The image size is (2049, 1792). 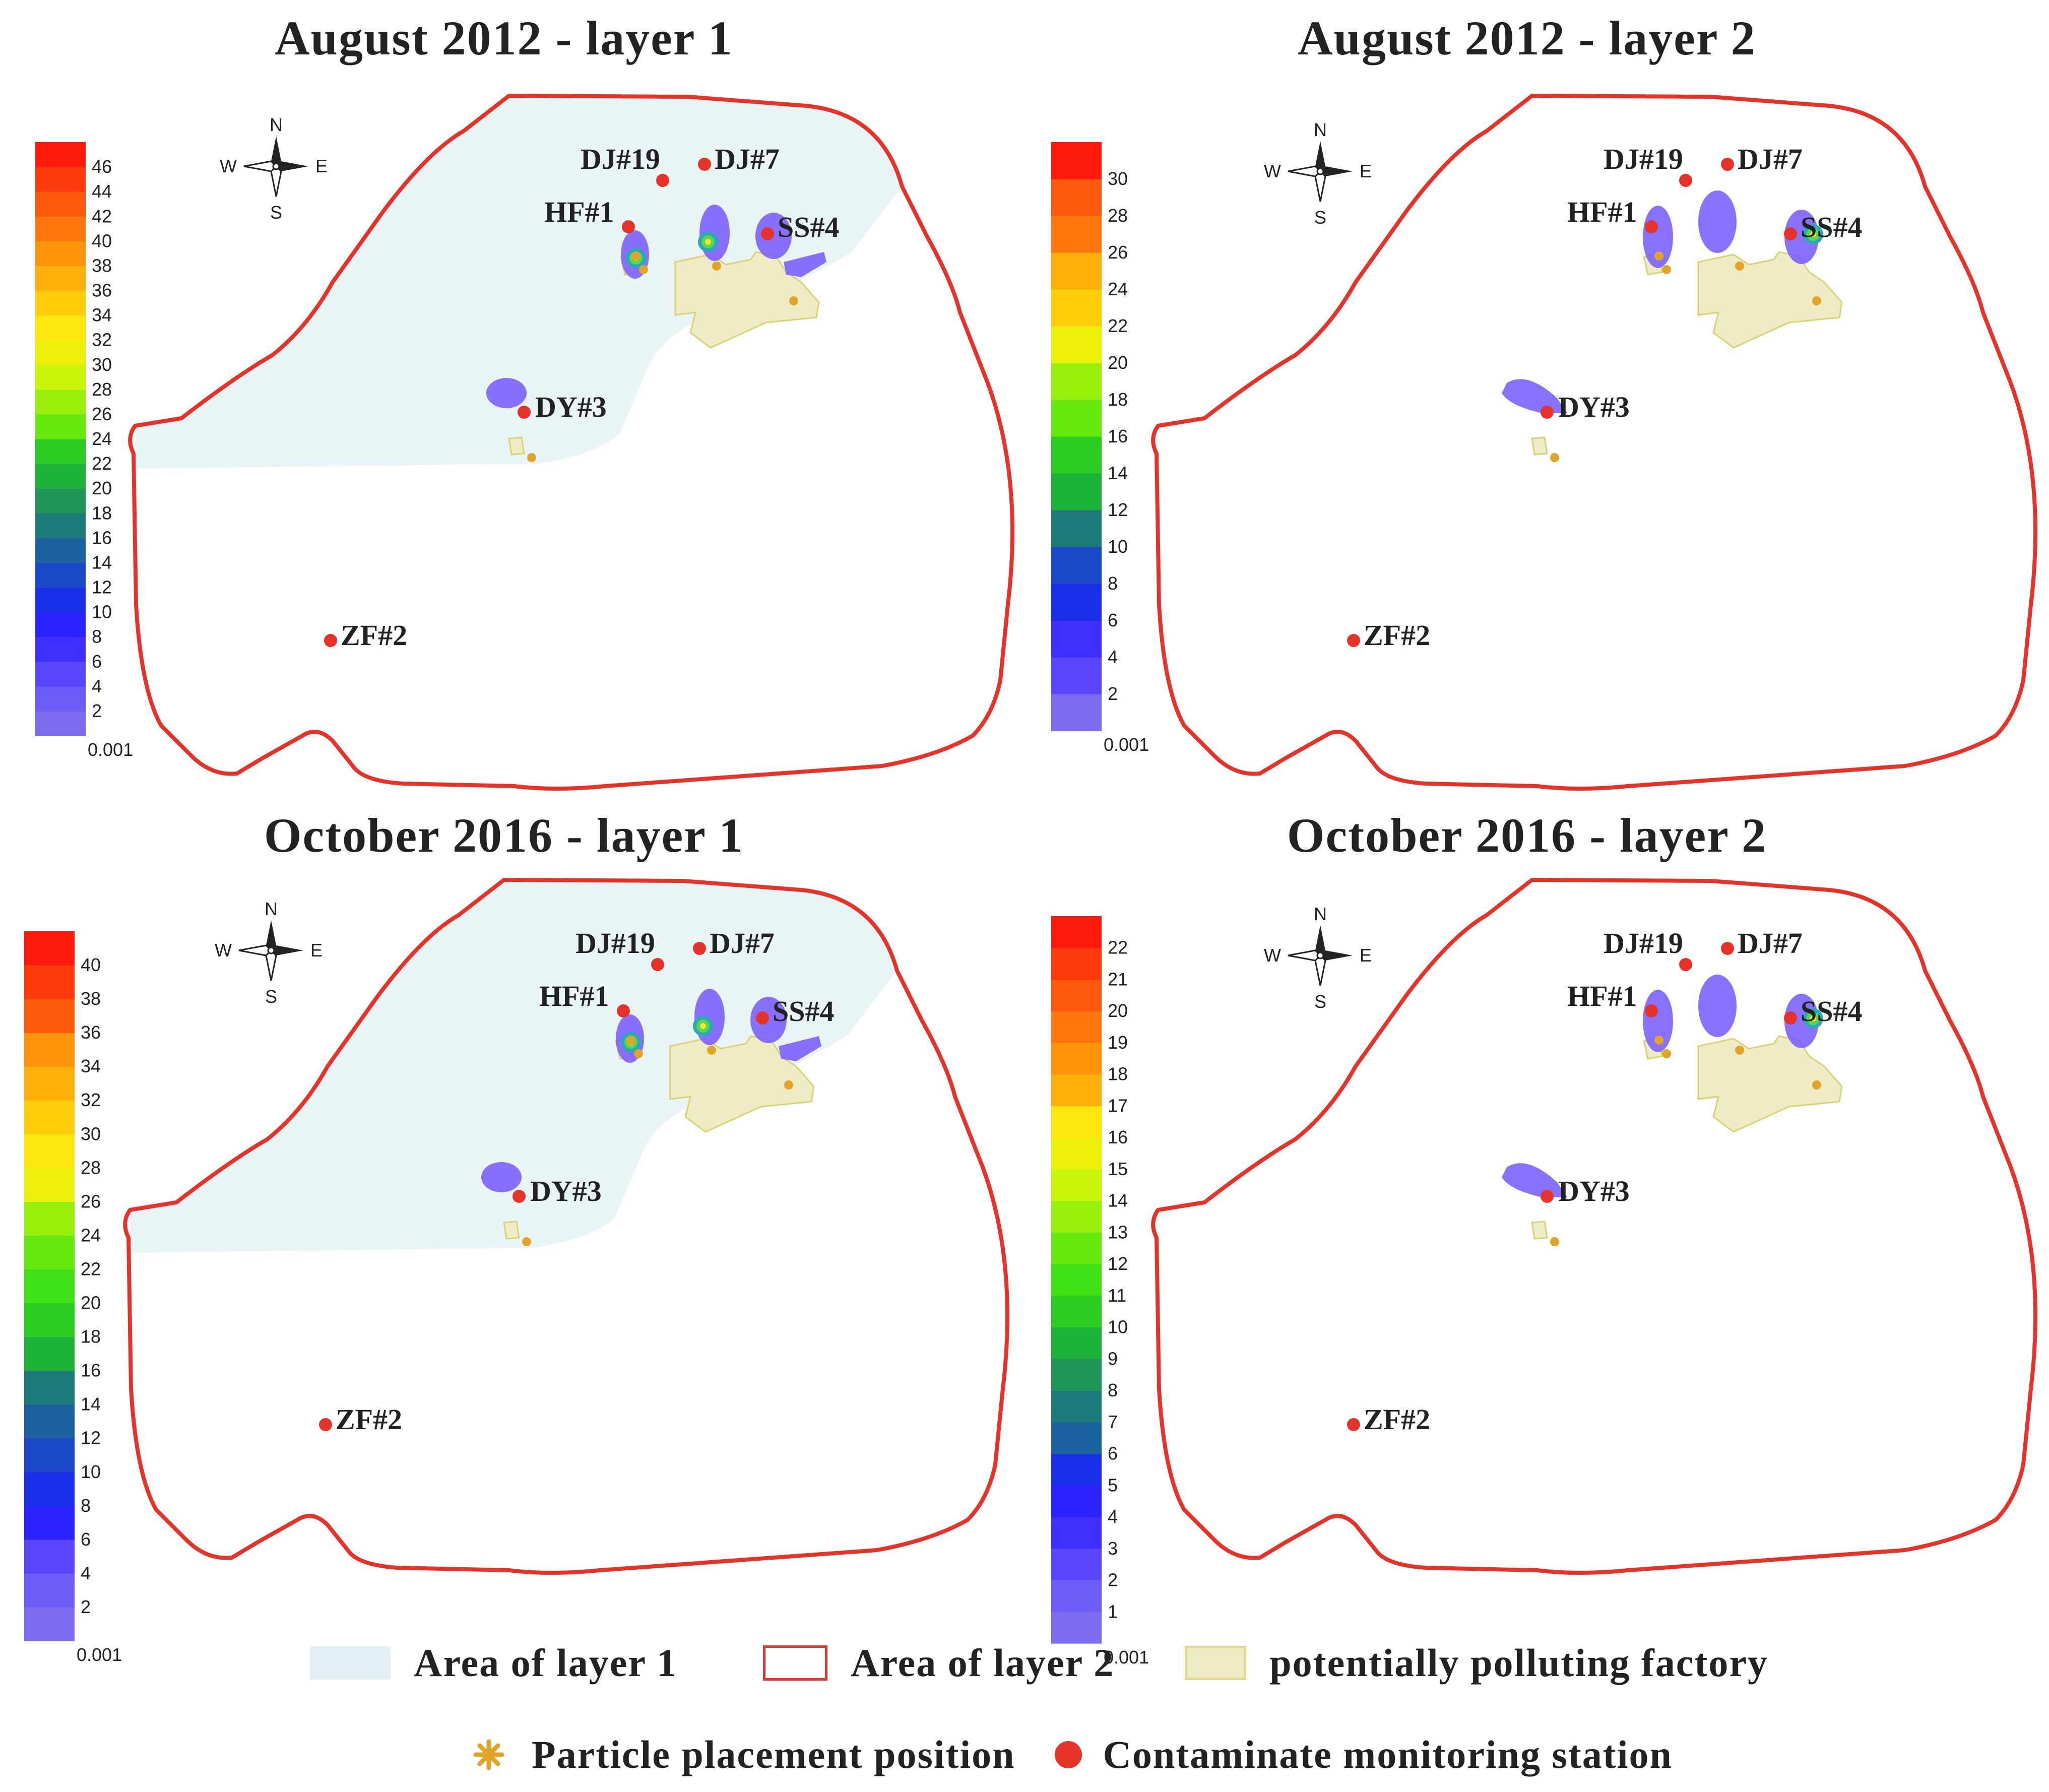 I want to click on colorbar-tick-5: 36, so click(x=102, y=290).